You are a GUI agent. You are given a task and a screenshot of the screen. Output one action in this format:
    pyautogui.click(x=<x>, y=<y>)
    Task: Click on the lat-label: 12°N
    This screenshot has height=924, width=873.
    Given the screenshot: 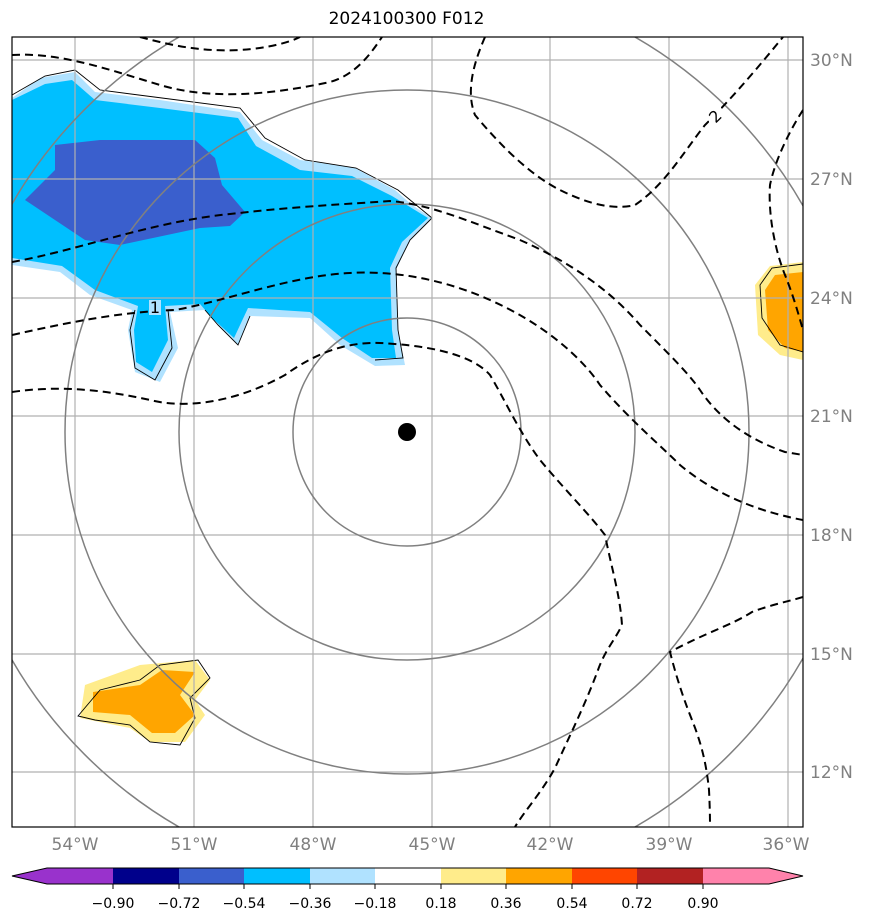 What is the action you would take?
    pyautogui.click(x=831, y=773)
    